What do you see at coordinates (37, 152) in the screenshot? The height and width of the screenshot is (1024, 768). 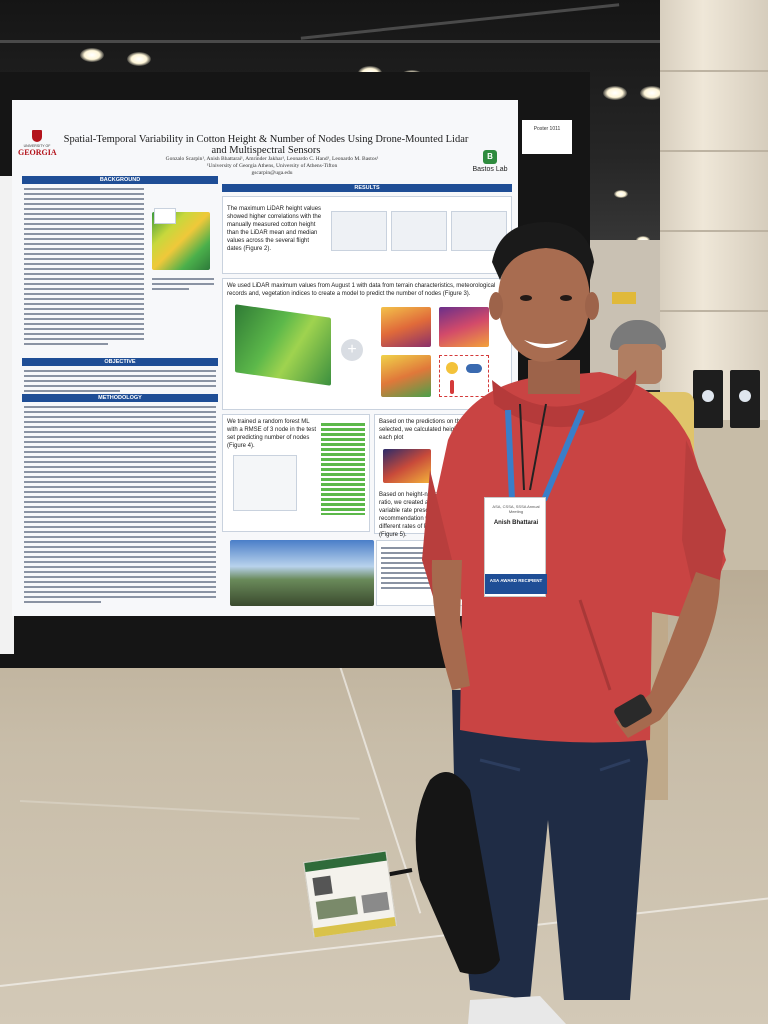 I see `university-name: GEORGIA` at bounding box center [37, 152].